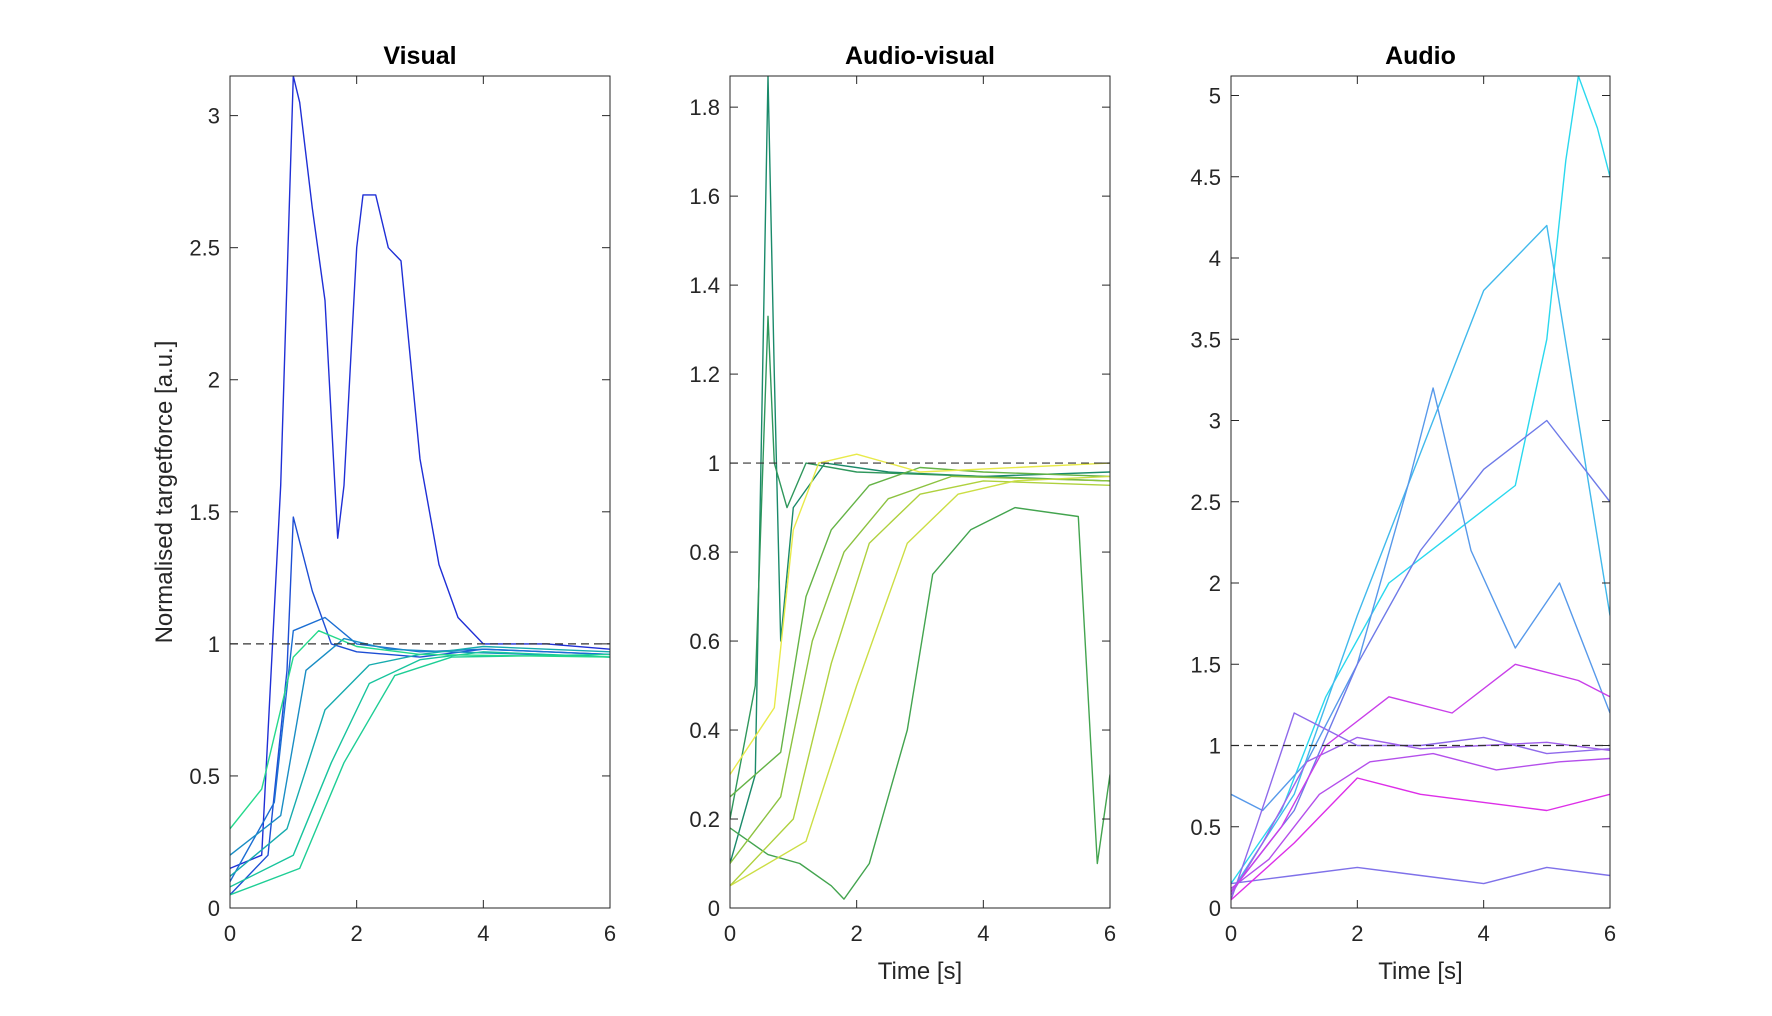 The width and height of the screenshot is (1772, 1016). What do you see at coordinates (419, 56) in the screenshot?
I see `panel-title: Visual` at bounding box center [419, 56].